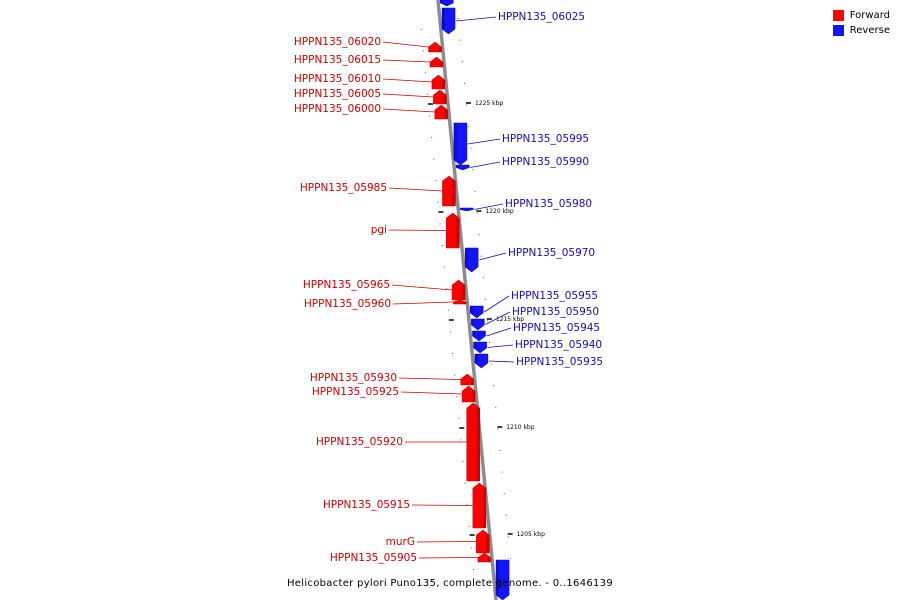 Image resolution: width=900 pixels, height=600 pixels. What do you see at coordinates (838, 15) in the screenshot?
I see `forward-swatch` at bounding box center [838, 15].